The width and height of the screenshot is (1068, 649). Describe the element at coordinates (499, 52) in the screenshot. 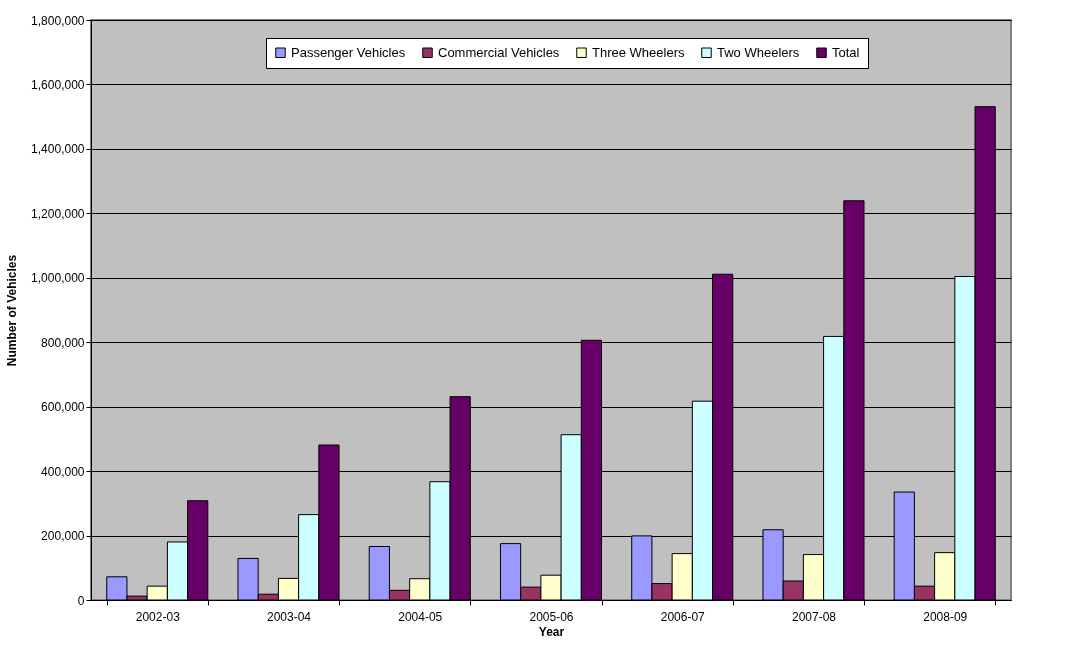

I see `legend-label: Commercial Vehicles` at that location.